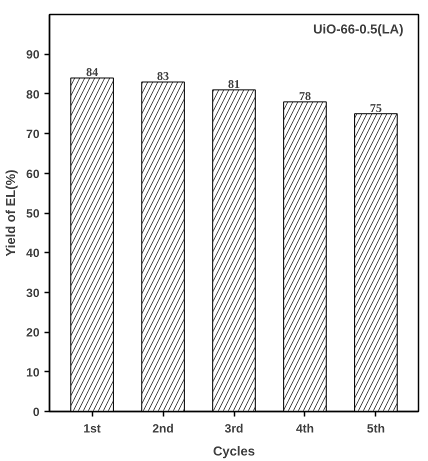  What do you see at coordinates (163, 75) in the screenshot?
I see `data-label: 83` at bounding box center [163, 75].